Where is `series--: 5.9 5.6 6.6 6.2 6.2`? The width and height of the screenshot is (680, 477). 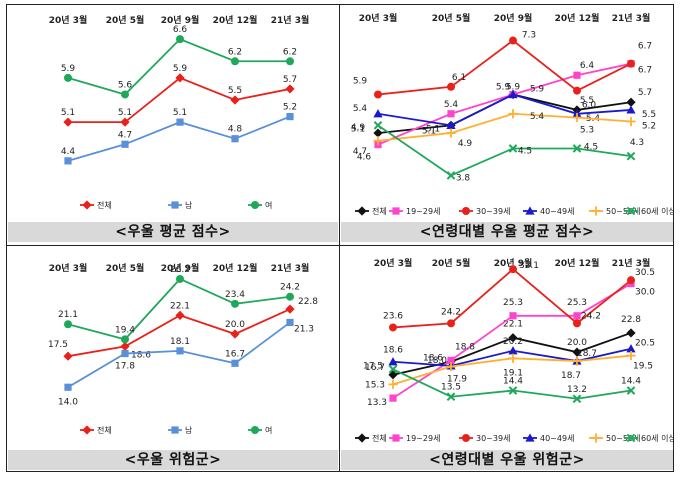 series--: 5.9 5.6 6.6 6.2 6.2 is located at coordinates (179, 62).